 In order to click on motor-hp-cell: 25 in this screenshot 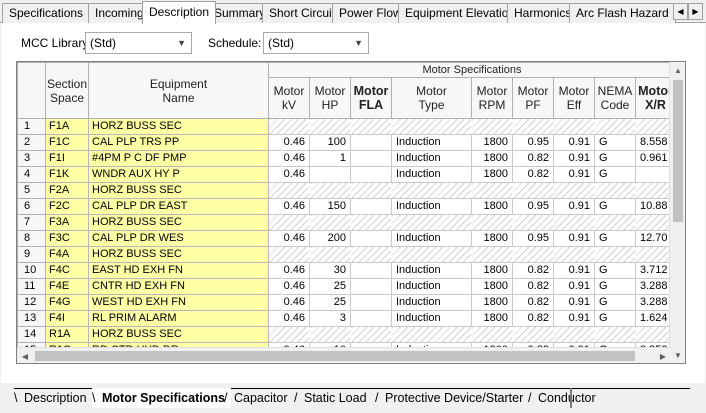, I will do `click(330, 286)`.